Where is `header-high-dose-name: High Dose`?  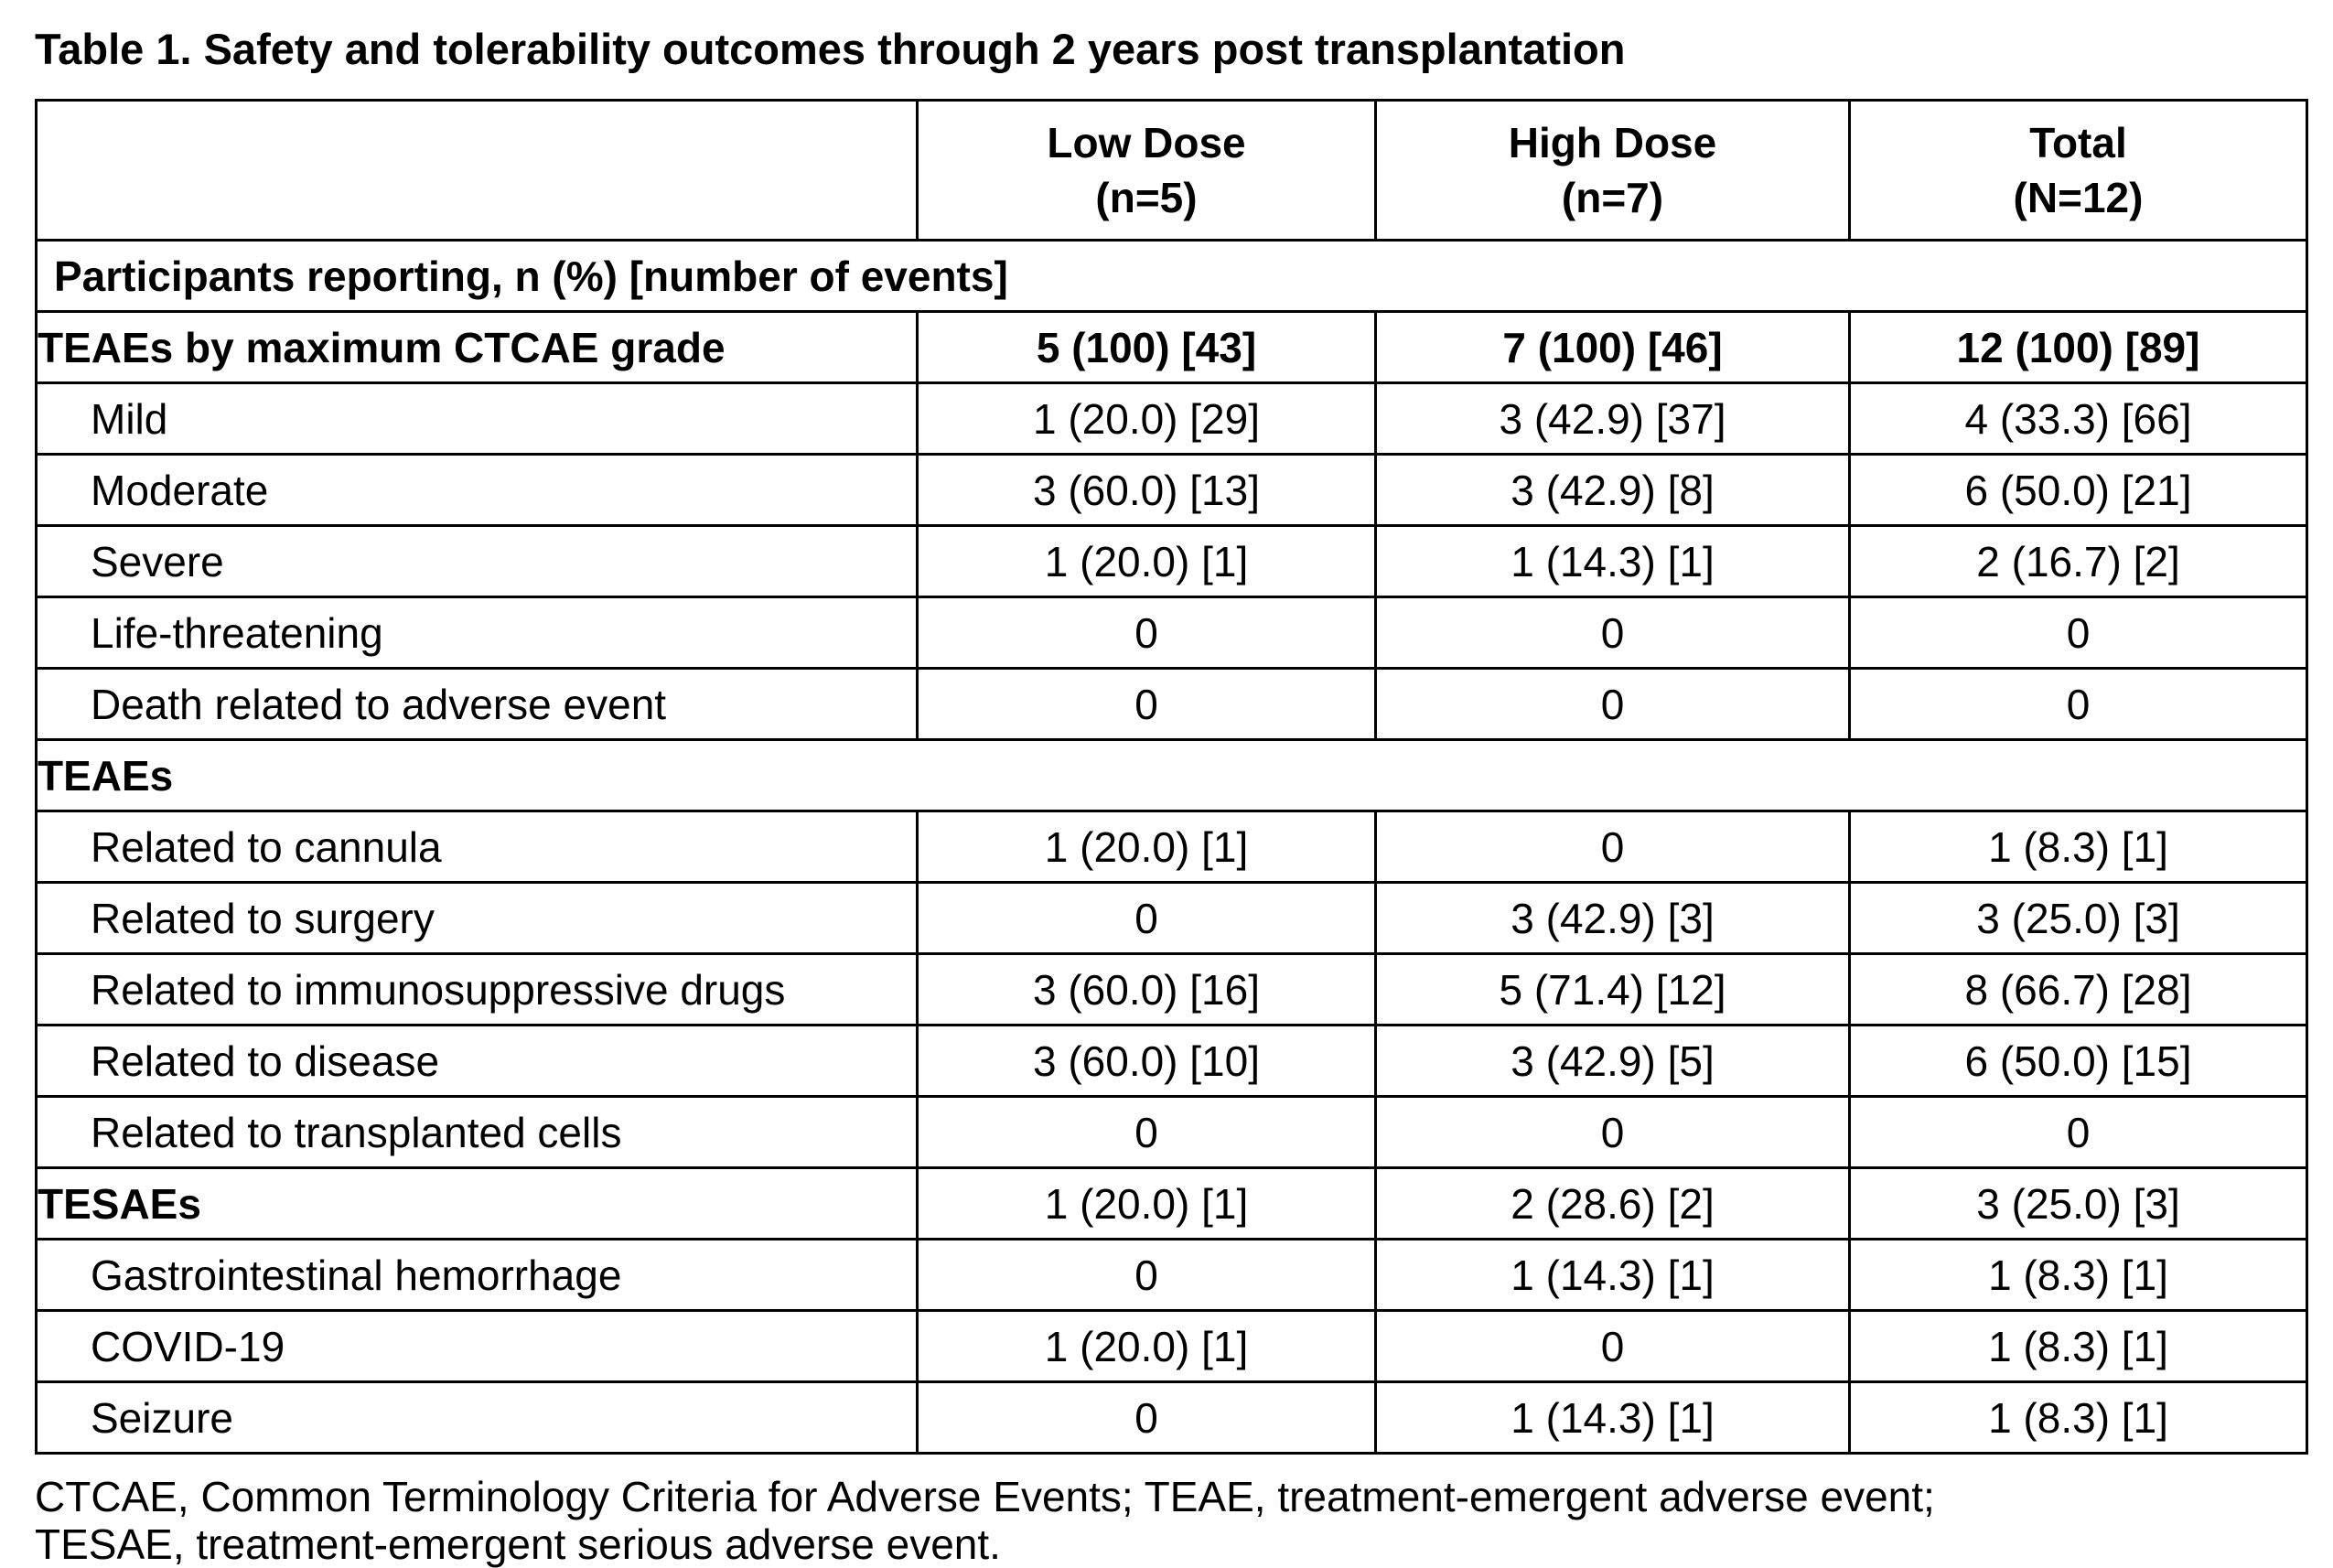 header-high-dose-name: High Dose is located at coordinates (1612, 142).